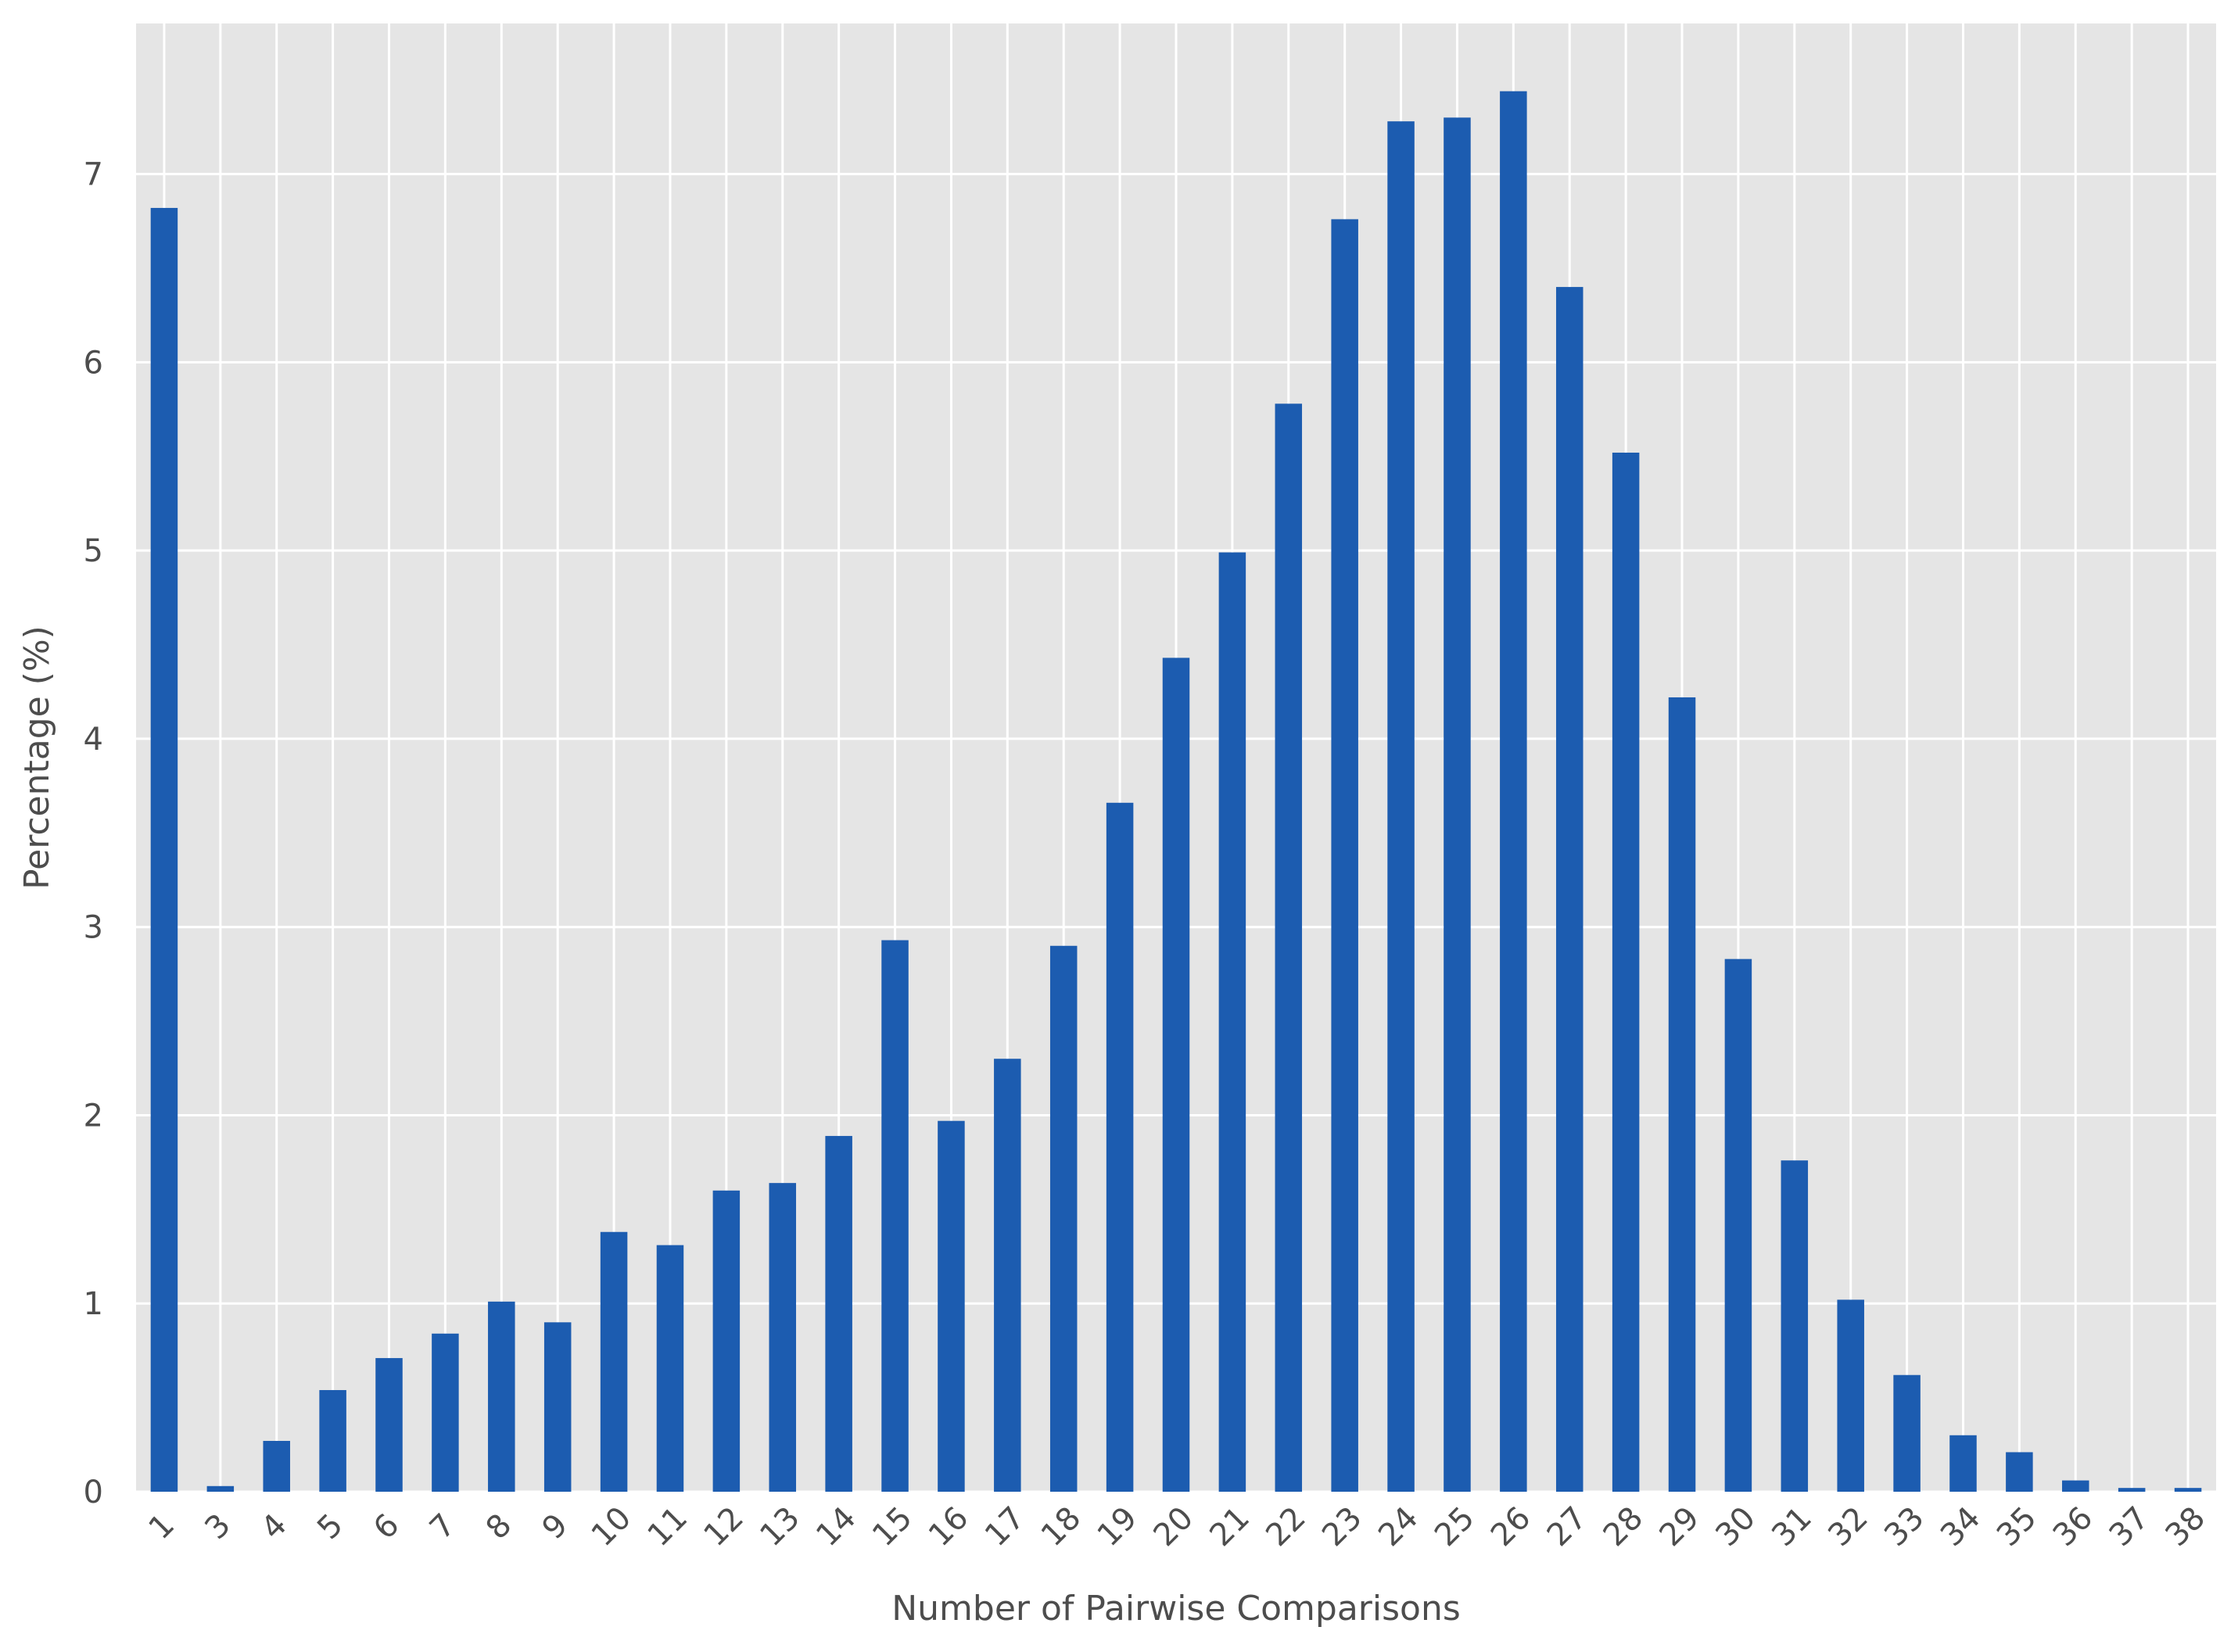 This screenshot has height=1652, width=2238. I want to click on x-tick-label: 16, so click(949, 1527).